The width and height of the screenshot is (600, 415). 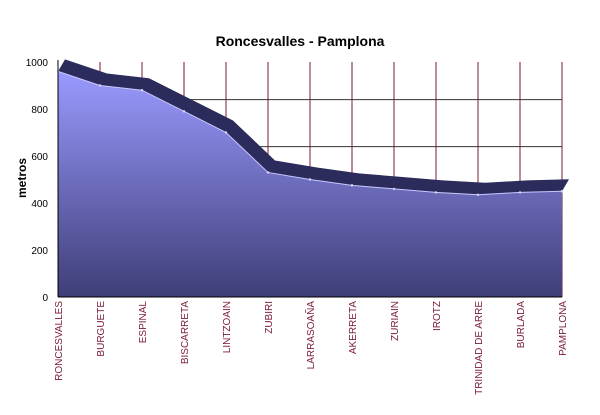 I want to click on y-tick-label: 400, so click(x=39, y=204).